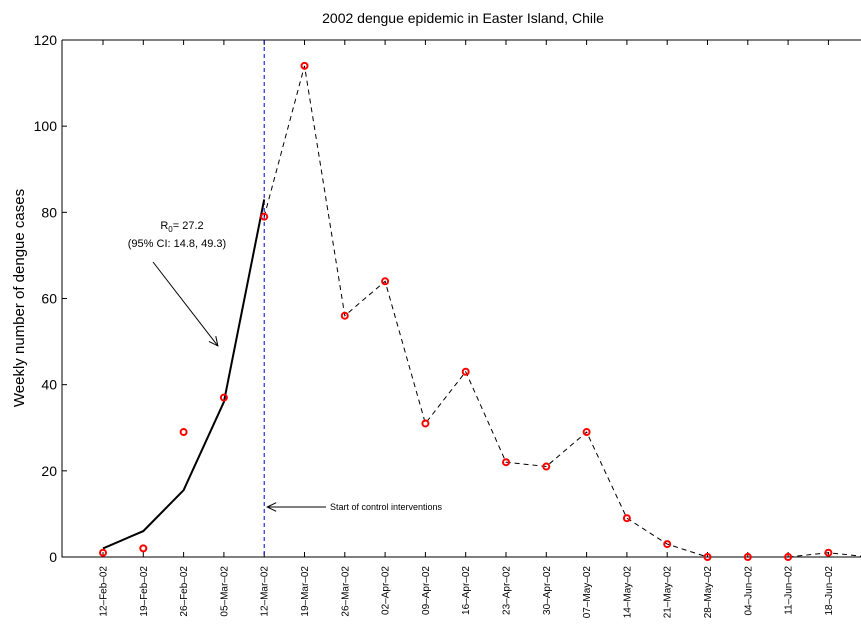 This screenshot has width=861, height=627. Describe the element at coordinates (188, 226) in the screenshot. I see `r0-value: = 27.2` at that location.